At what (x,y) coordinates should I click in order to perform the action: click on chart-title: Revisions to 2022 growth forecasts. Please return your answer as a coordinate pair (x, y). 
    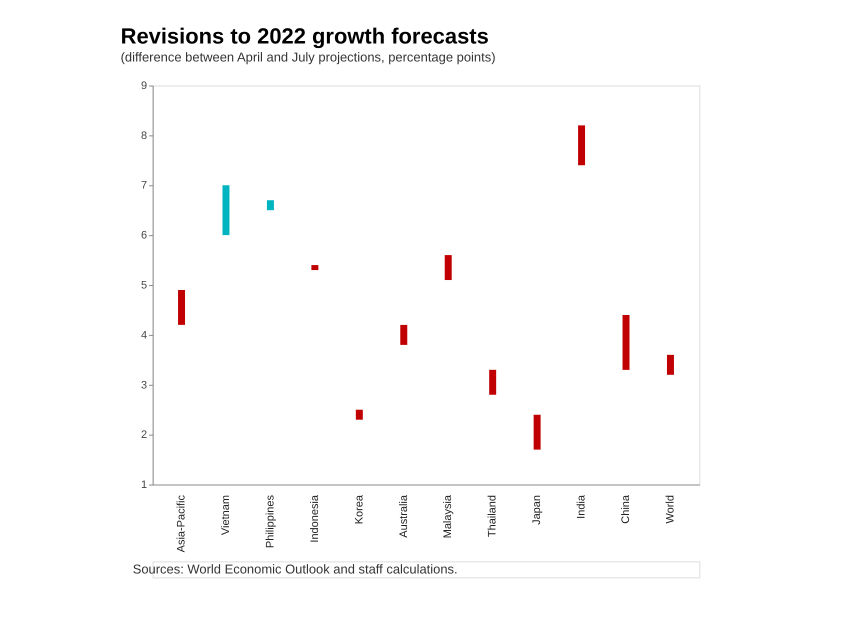
    Looking at the image, I should click on (304, 36).